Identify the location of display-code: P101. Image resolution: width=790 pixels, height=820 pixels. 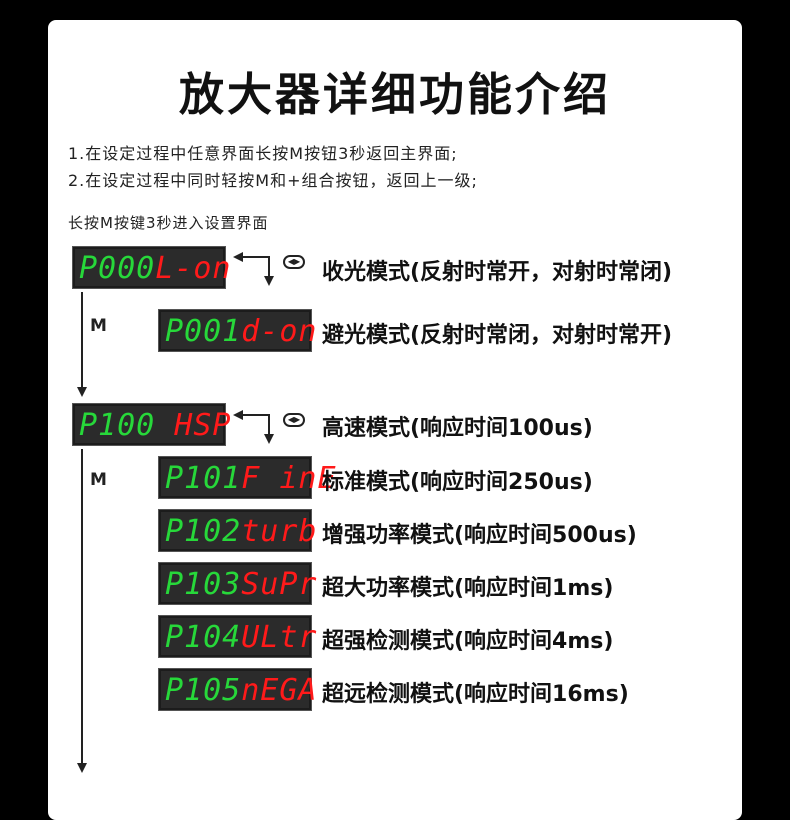
(203, 478).